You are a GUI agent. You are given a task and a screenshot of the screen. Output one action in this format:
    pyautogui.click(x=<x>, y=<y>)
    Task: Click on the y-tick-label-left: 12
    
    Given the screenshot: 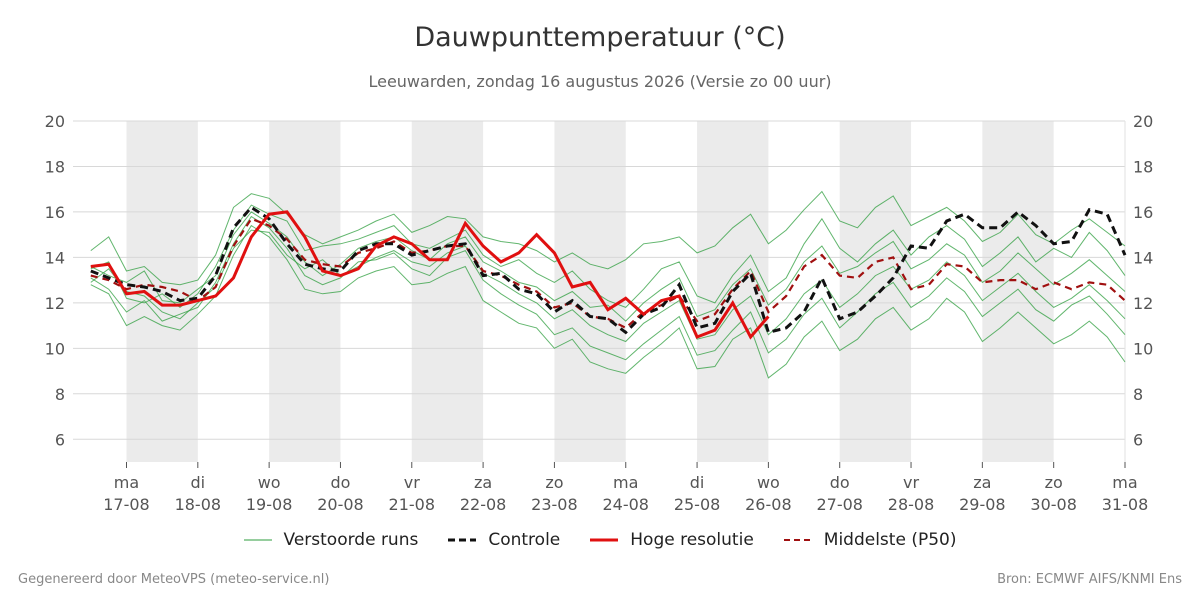 What is the action you would take?
    pyautogui.click(x=55, y=303)
    